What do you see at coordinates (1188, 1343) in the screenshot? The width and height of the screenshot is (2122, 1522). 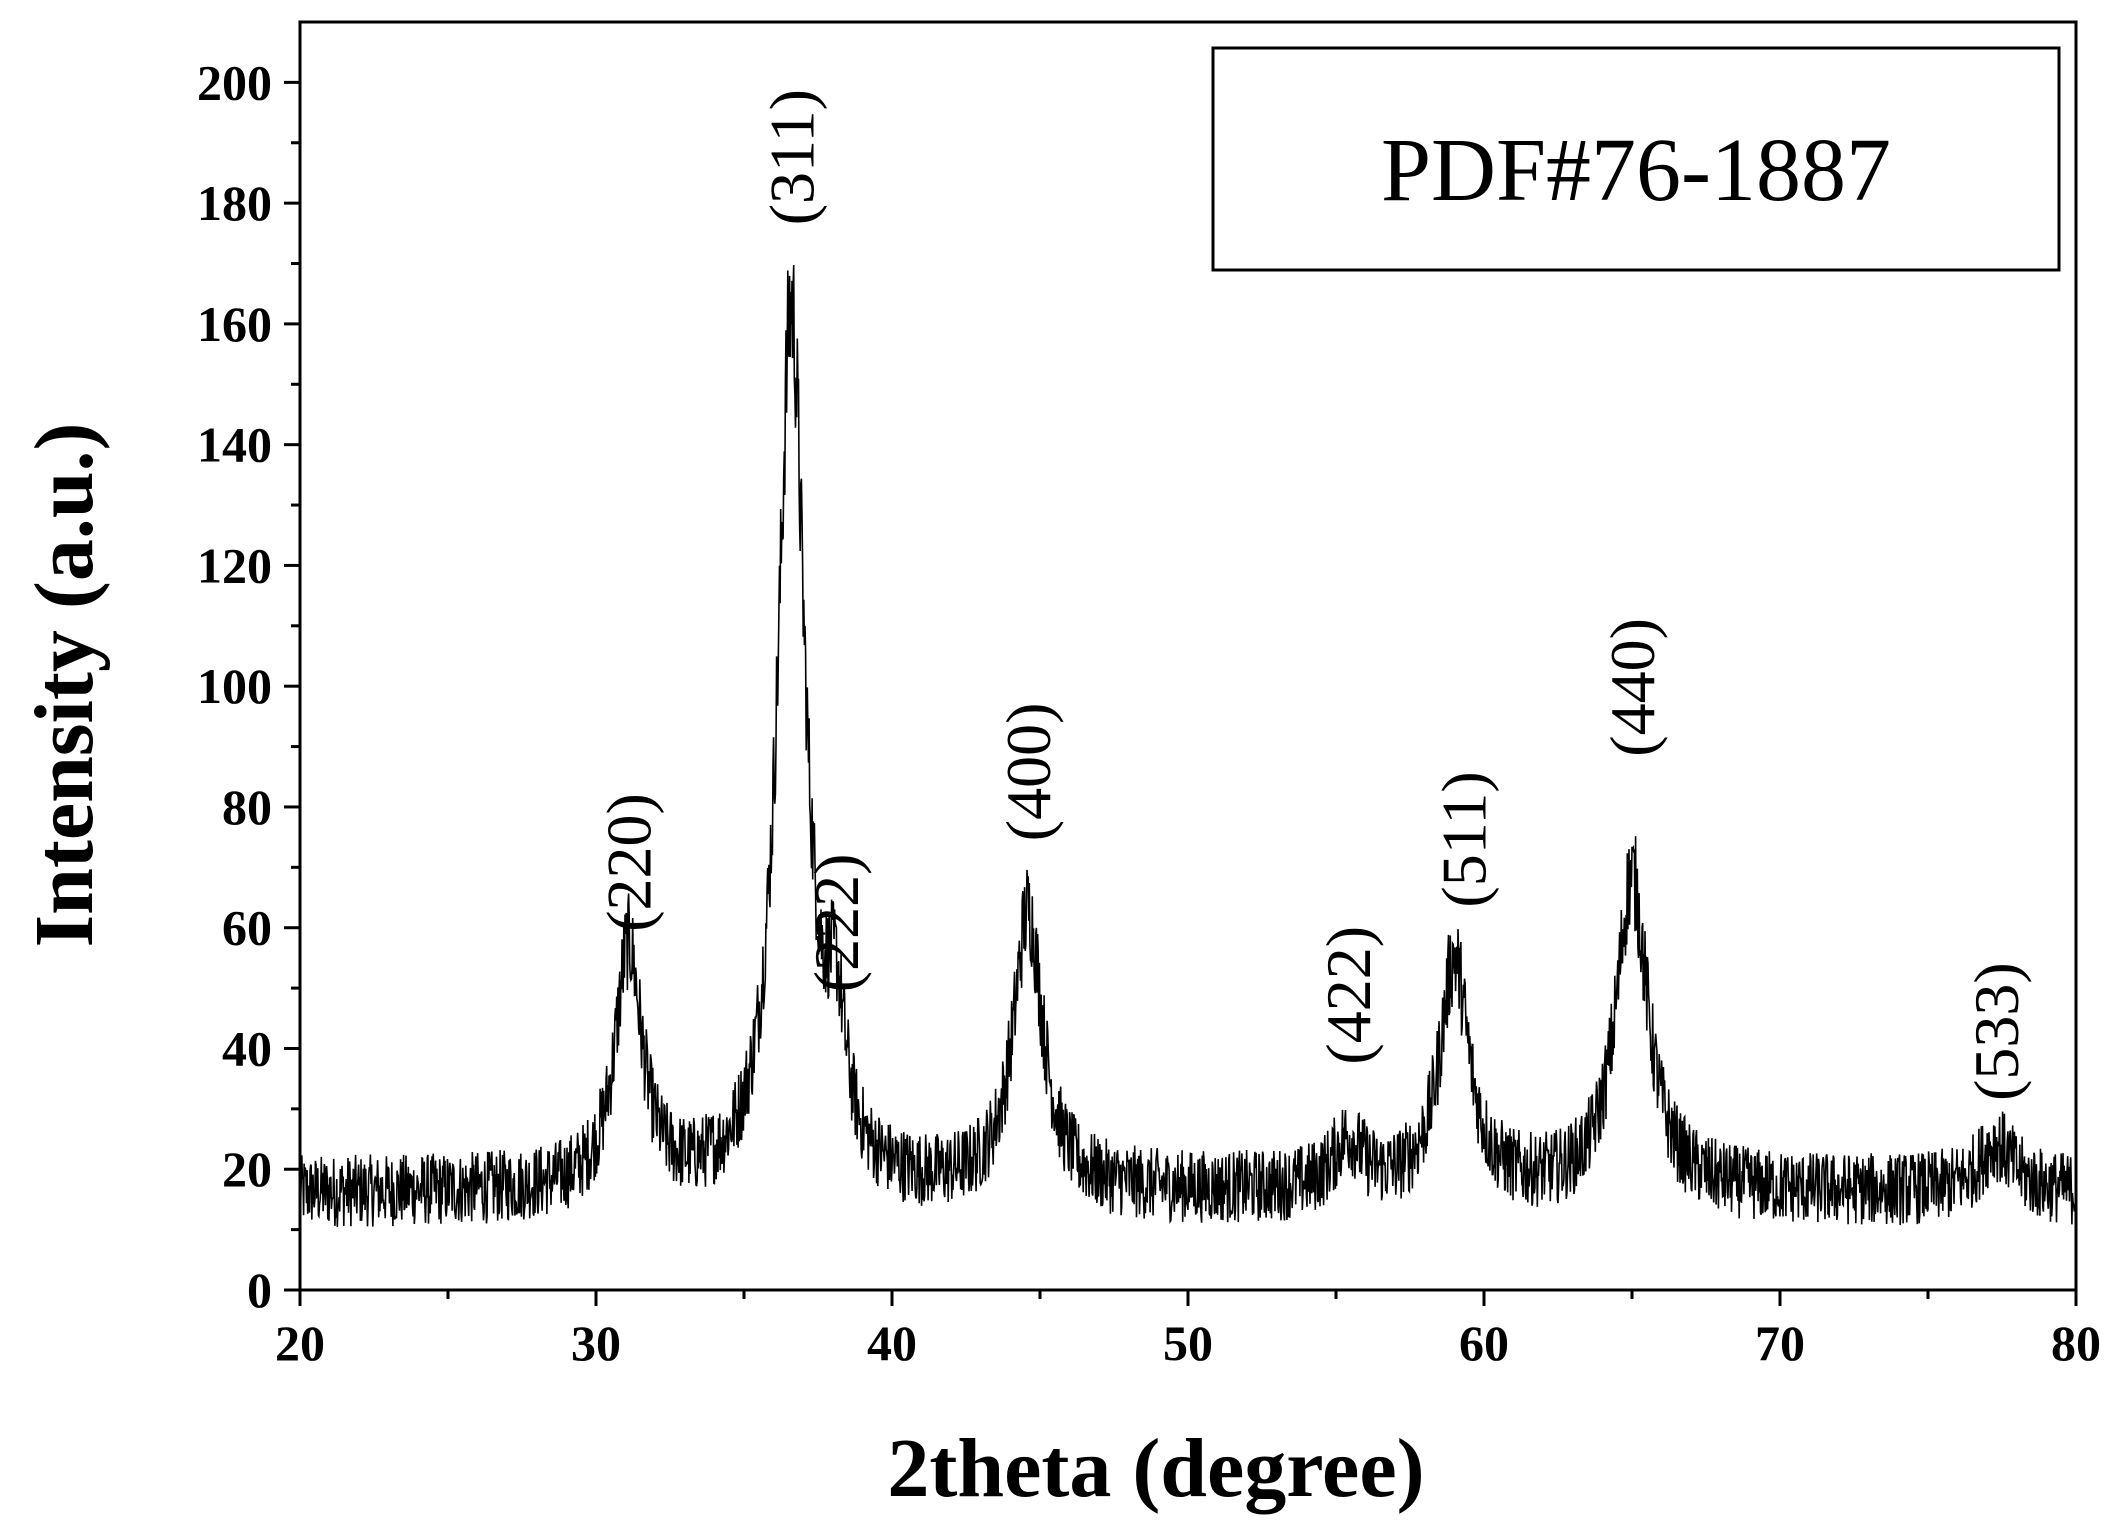 I see `x-tick-label: 50` at bounding box center [1188, 1343].